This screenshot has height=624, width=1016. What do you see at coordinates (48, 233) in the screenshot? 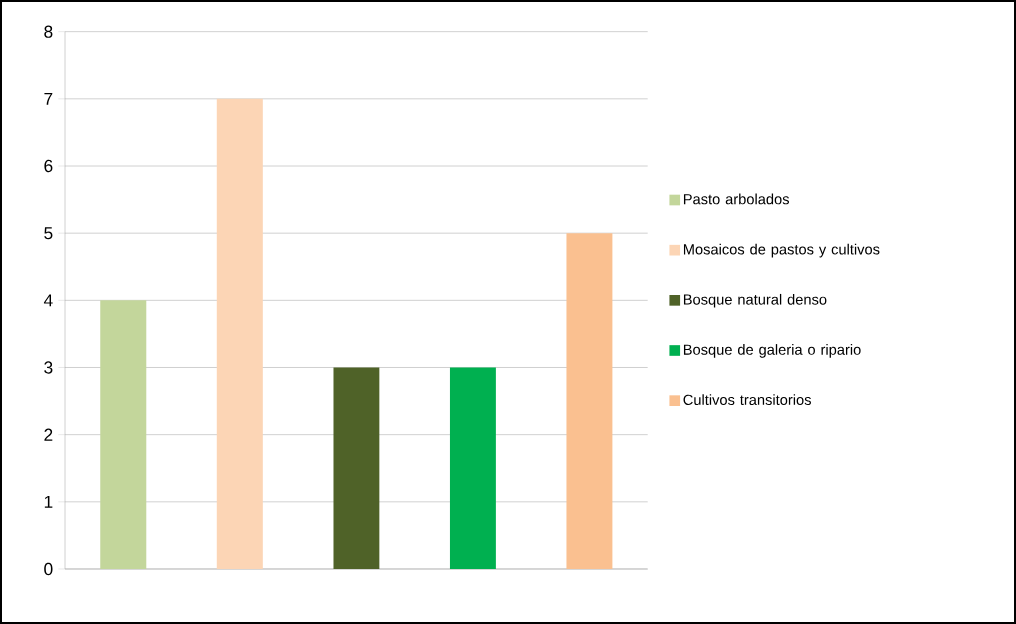
I see `y-tick-label: 5` at bounding box center [48, 233].